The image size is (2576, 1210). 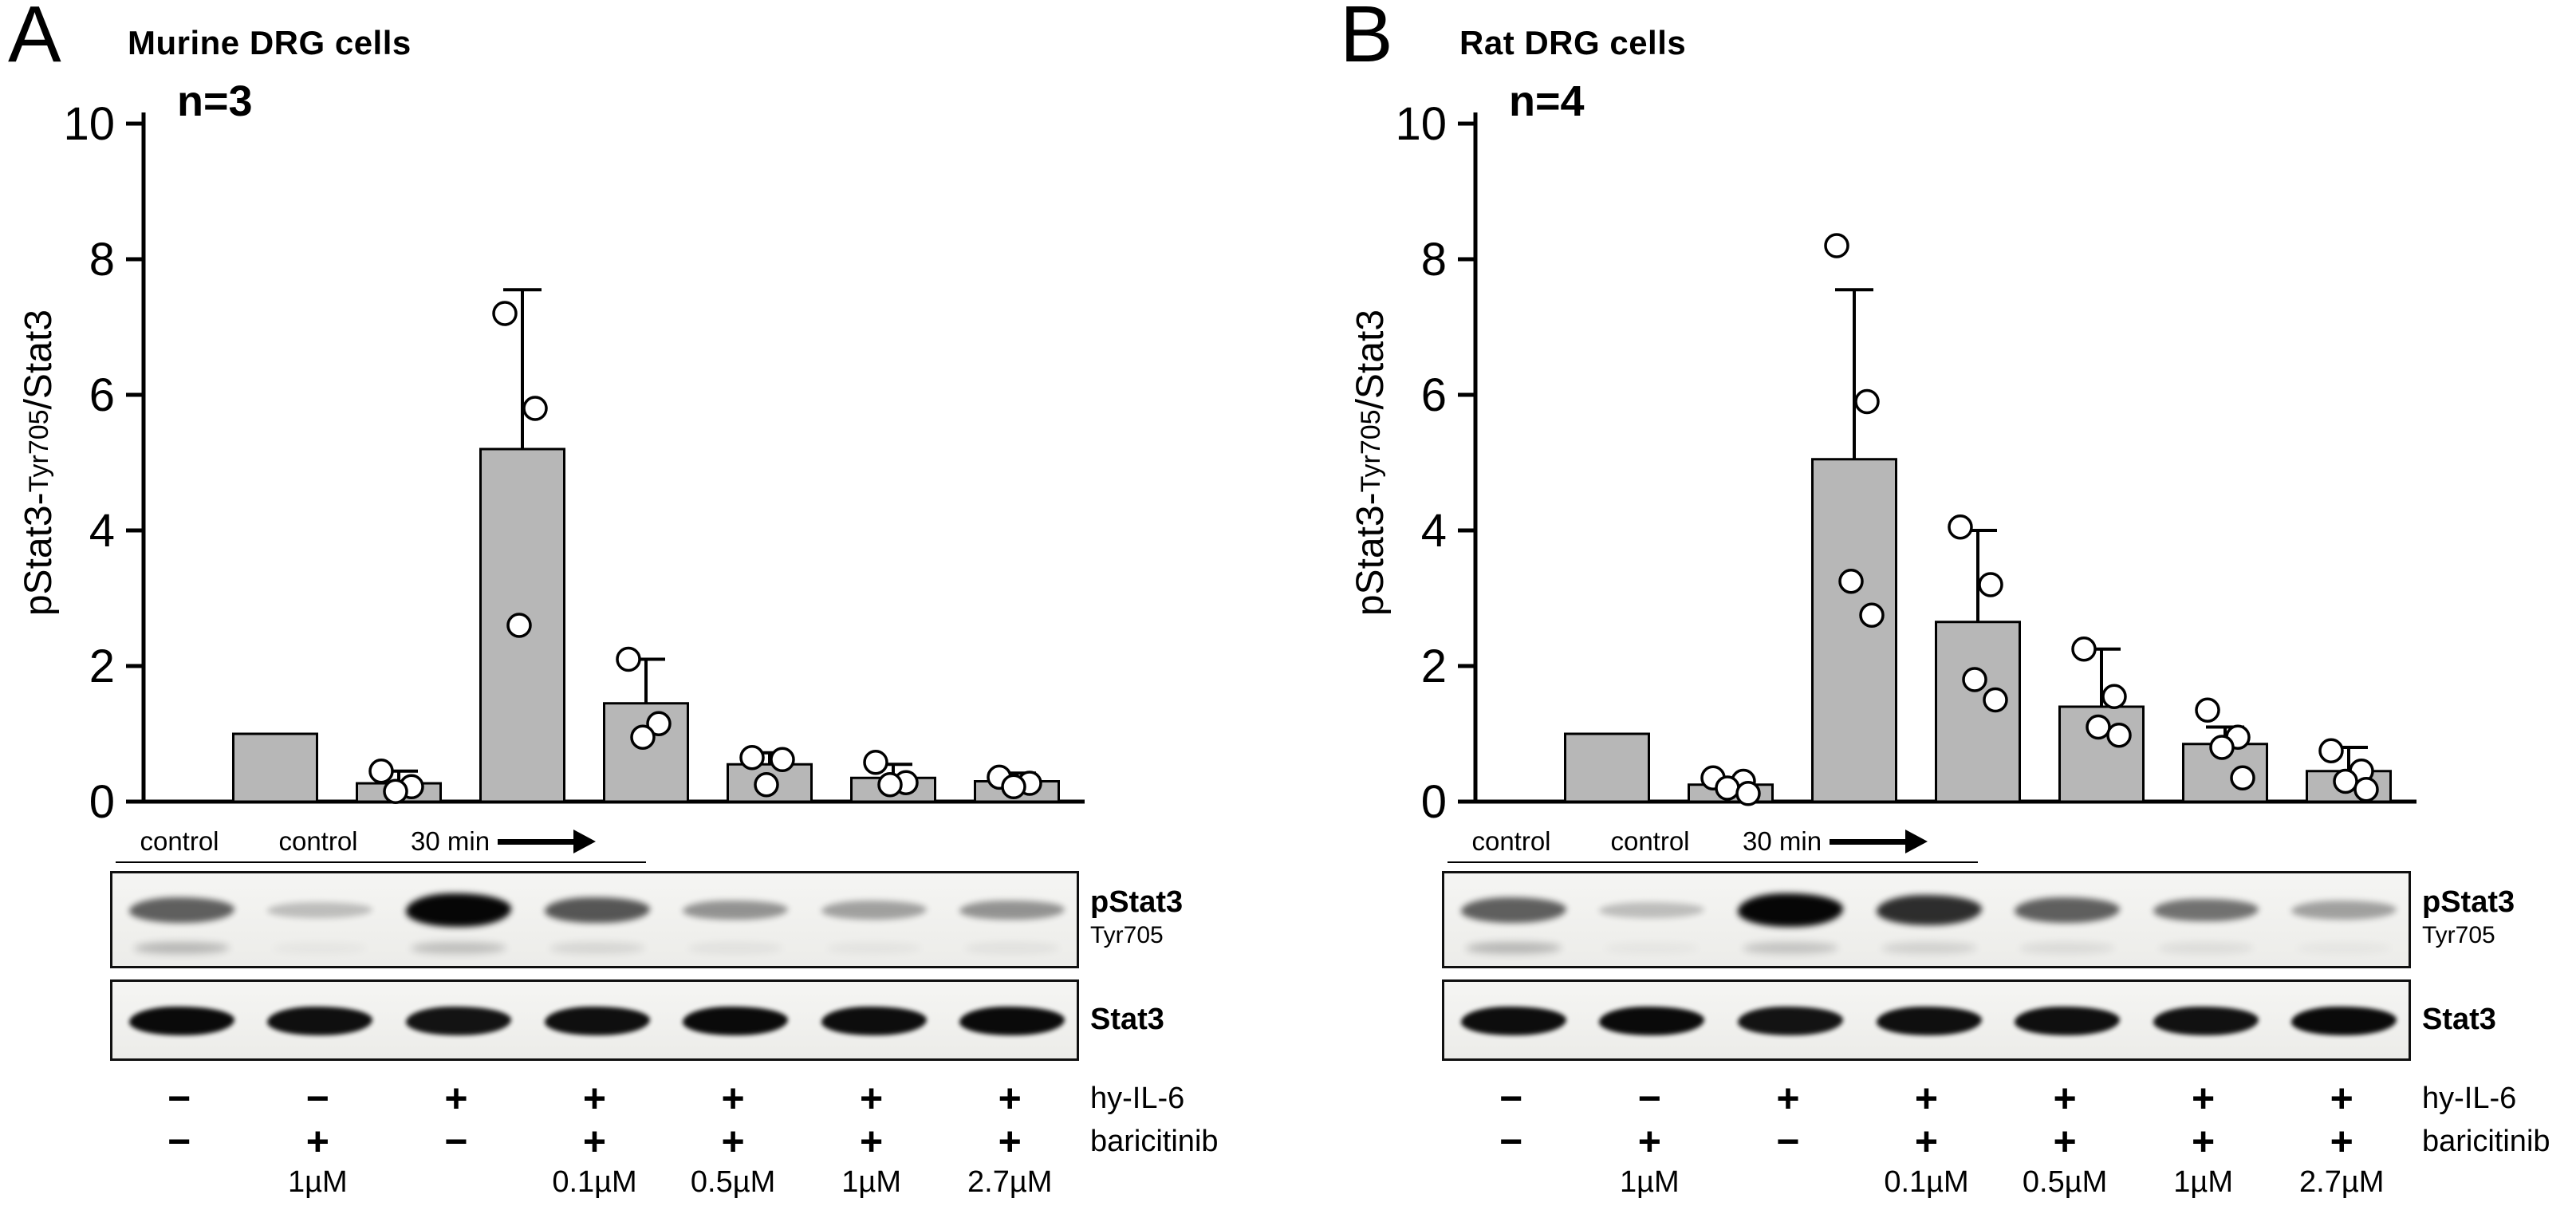 What do you see at coordinates (1573, 43) in the screenshot?
I see `panel-title: Rat DRG cells` at bounding box center [1573, 43].